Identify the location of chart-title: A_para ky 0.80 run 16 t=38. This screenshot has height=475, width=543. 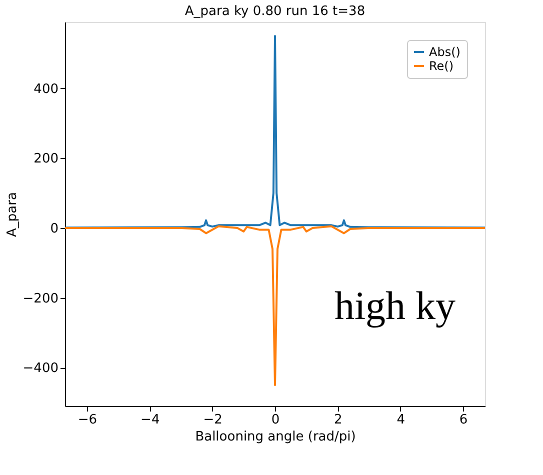
(275, 11).